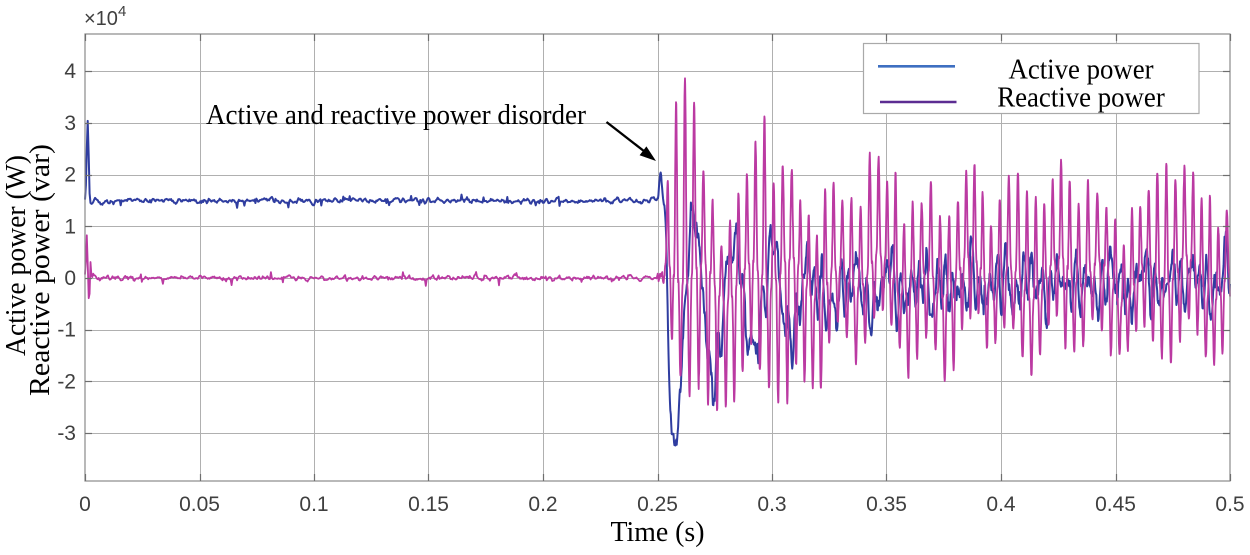 The height and width of the screenshot is (555, 1250). I want to click on svg-text: 0.1, so click(313, 504).